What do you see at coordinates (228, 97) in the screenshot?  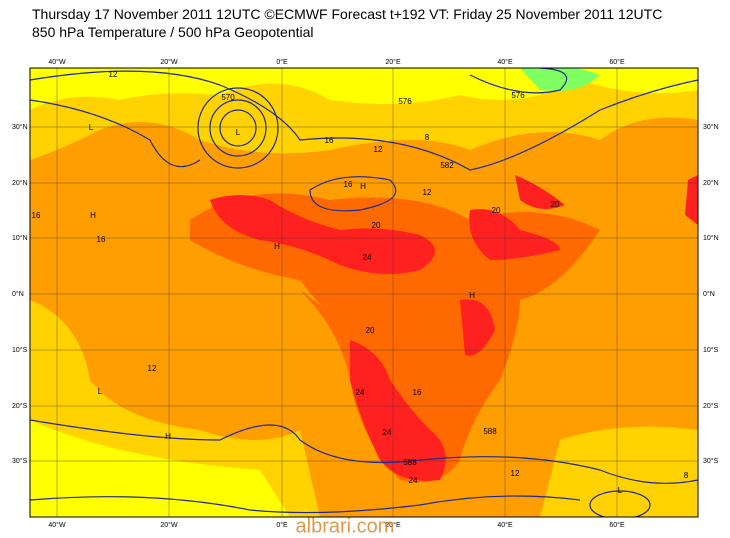 I see `contour-label: 570` at bounding box center [228, 97].